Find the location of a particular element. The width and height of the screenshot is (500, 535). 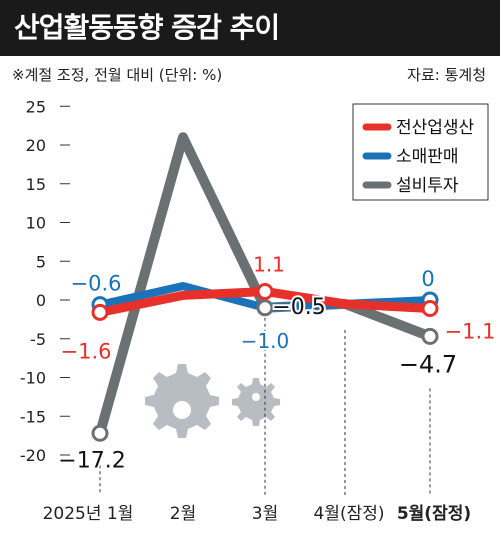

x-tick-label: 2025년 1월 is located at coordinates (88, 514).